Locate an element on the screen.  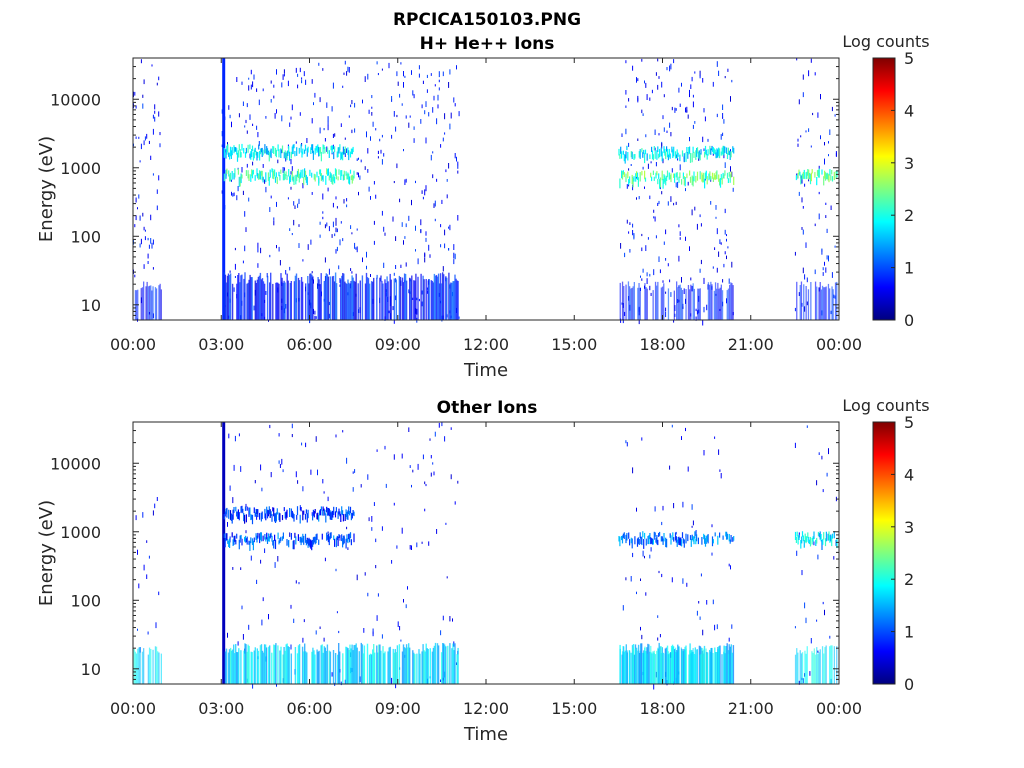
x-tick-label: 12:00 is located at coordinates (486, 344).